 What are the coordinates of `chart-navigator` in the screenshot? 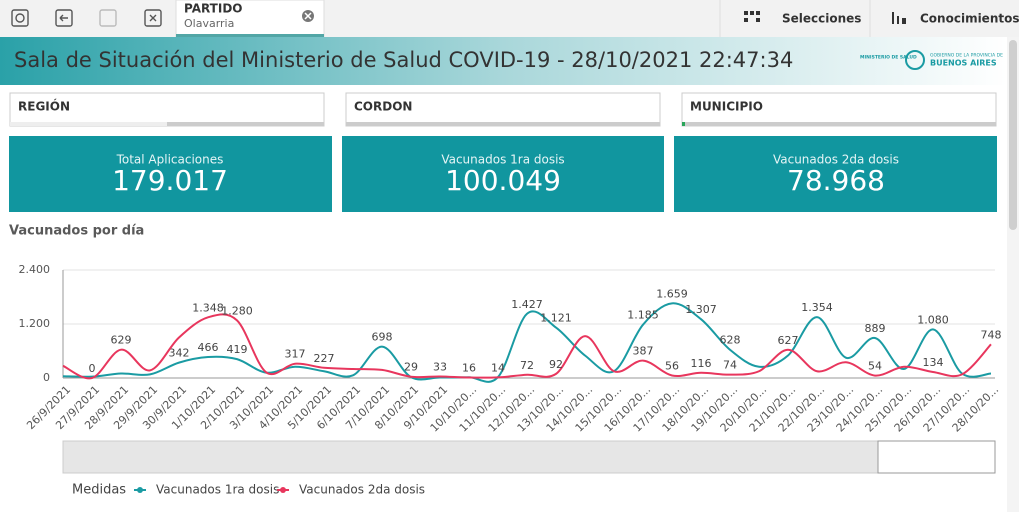 It's located at (529, 457).